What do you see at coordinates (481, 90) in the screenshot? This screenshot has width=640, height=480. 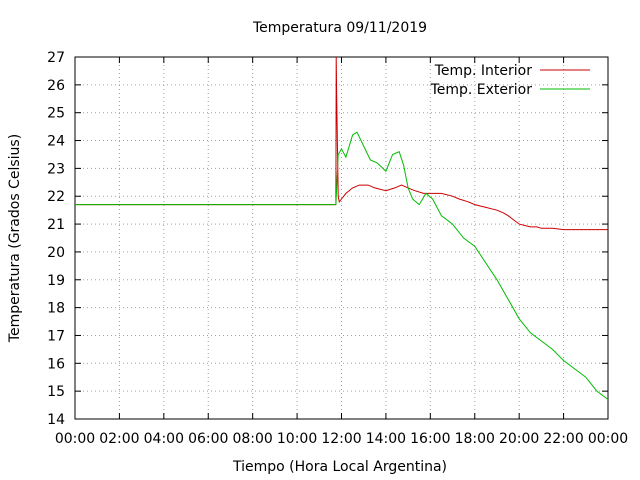 I see `legend-label-exterior: Temp. Exterior` at bounding box center [481, 90].